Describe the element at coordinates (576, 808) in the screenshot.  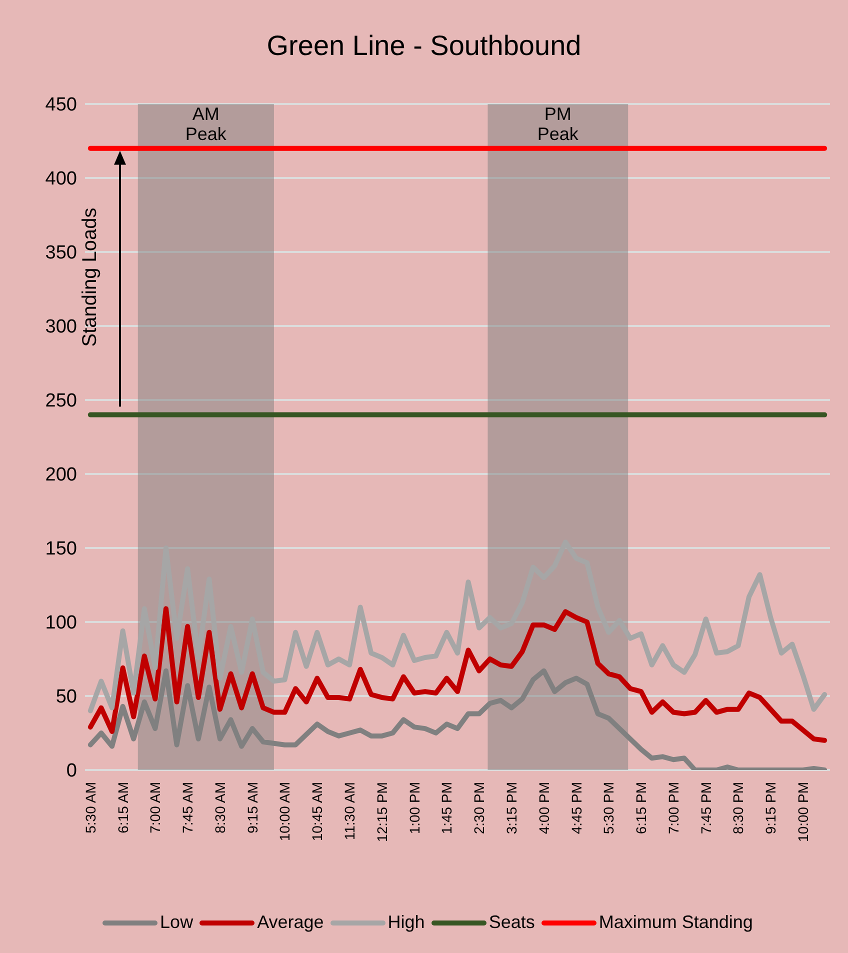
I see `x-tick-label: 4:45 PM` at that location.